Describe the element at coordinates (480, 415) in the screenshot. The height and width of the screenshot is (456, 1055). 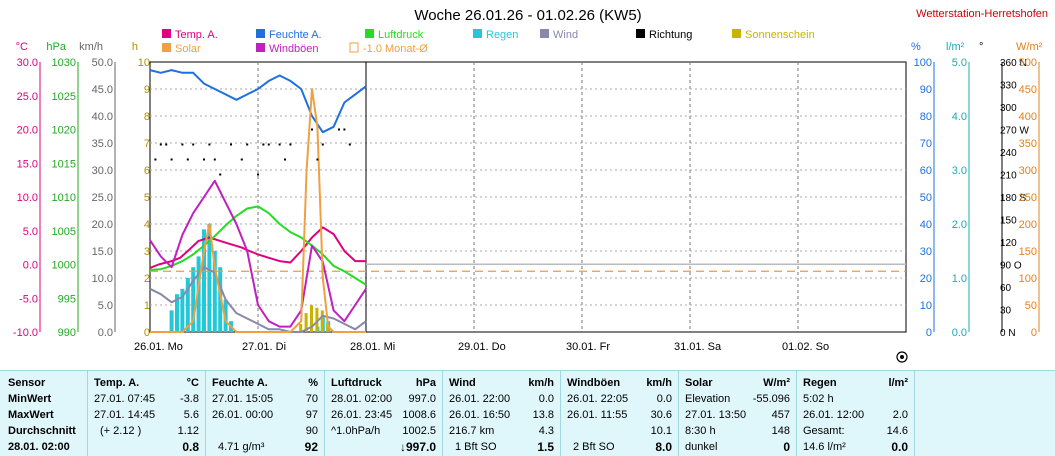
I see `wind-max-time: 26.01. 16:50` at that location.